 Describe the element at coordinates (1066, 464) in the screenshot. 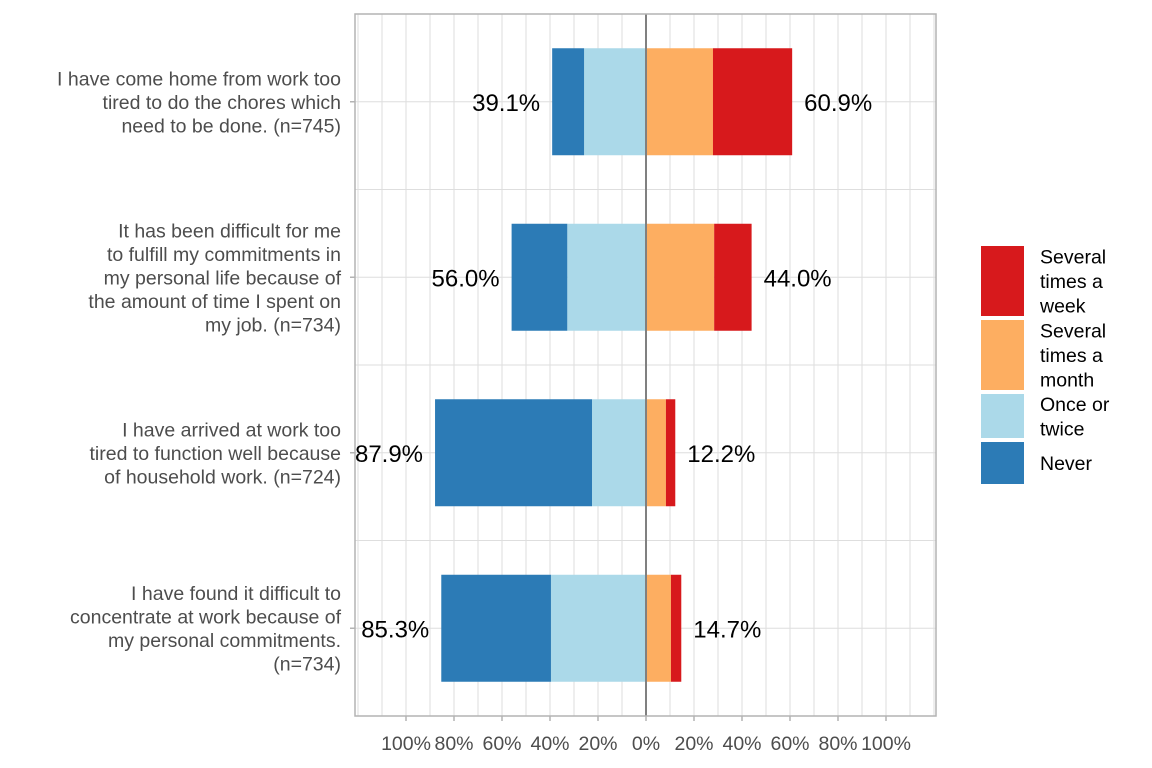

I see `legend-label-line: Never` at that location.